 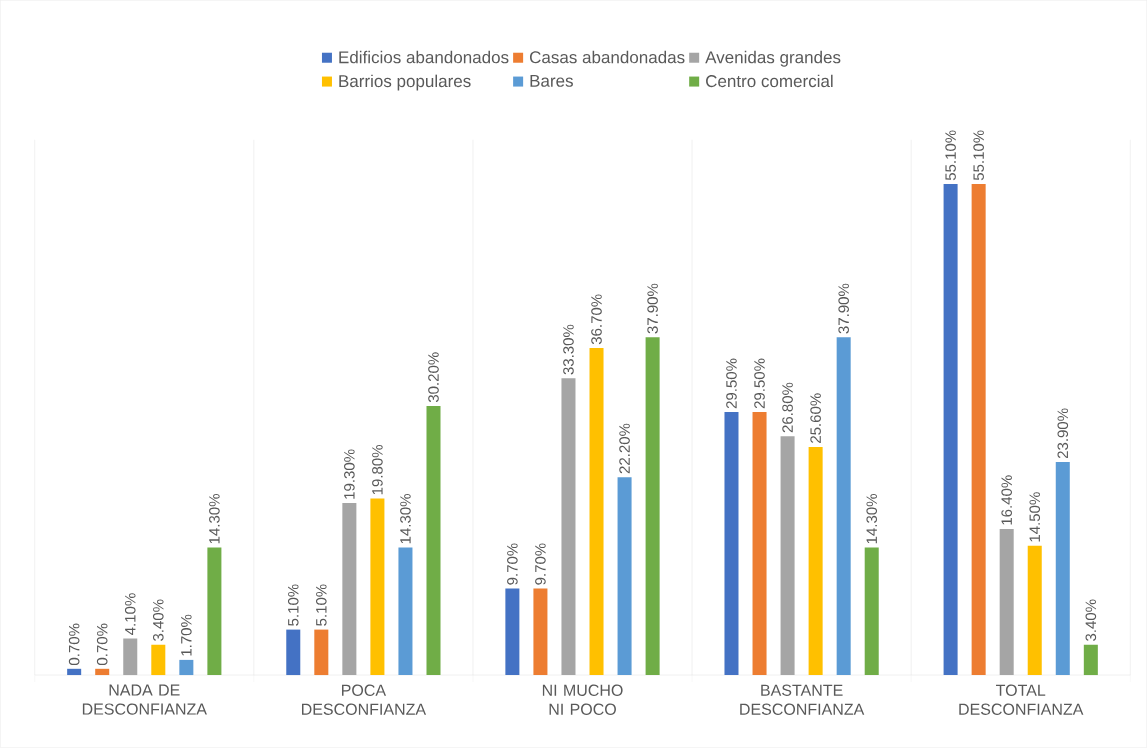 I want to click on data-label: 19.80%, so click(x=377, y=470).